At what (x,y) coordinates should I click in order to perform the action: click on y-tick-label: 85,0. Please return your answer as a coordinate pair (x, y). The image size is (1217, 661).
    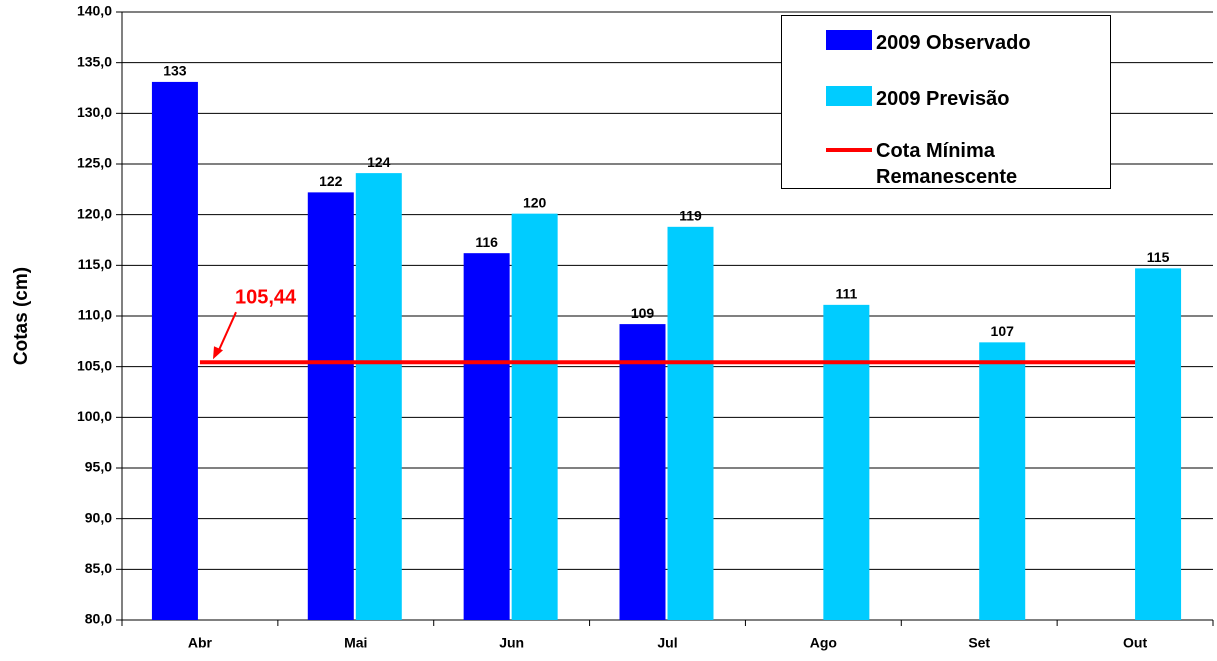
    Looking at the image, I should click on (98, 568).